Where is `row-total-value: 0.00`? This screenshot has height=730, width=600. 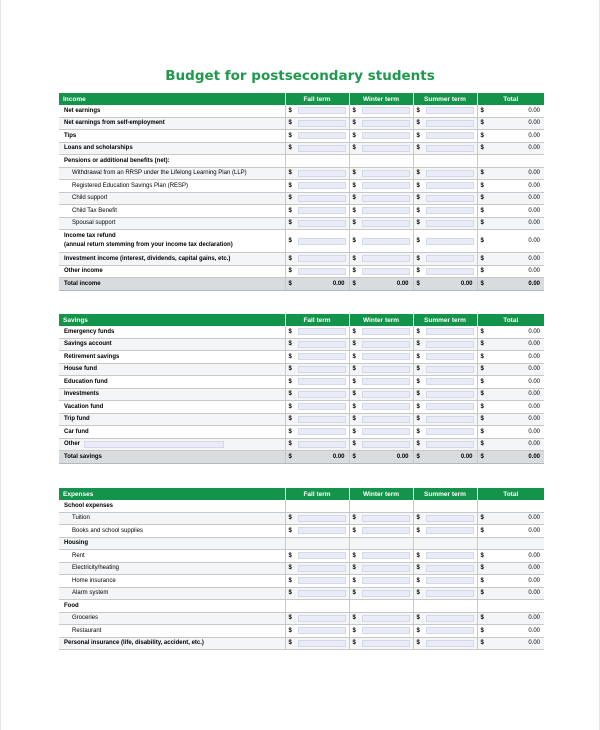 row-total-value: 0.00 is located at coordinates (534, 555).